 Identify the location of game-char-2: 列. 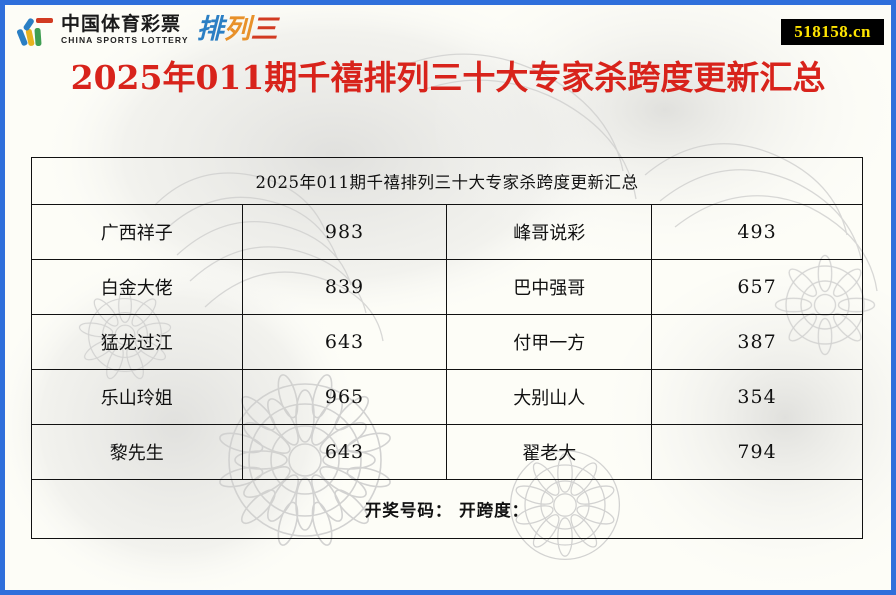
(237, 29).